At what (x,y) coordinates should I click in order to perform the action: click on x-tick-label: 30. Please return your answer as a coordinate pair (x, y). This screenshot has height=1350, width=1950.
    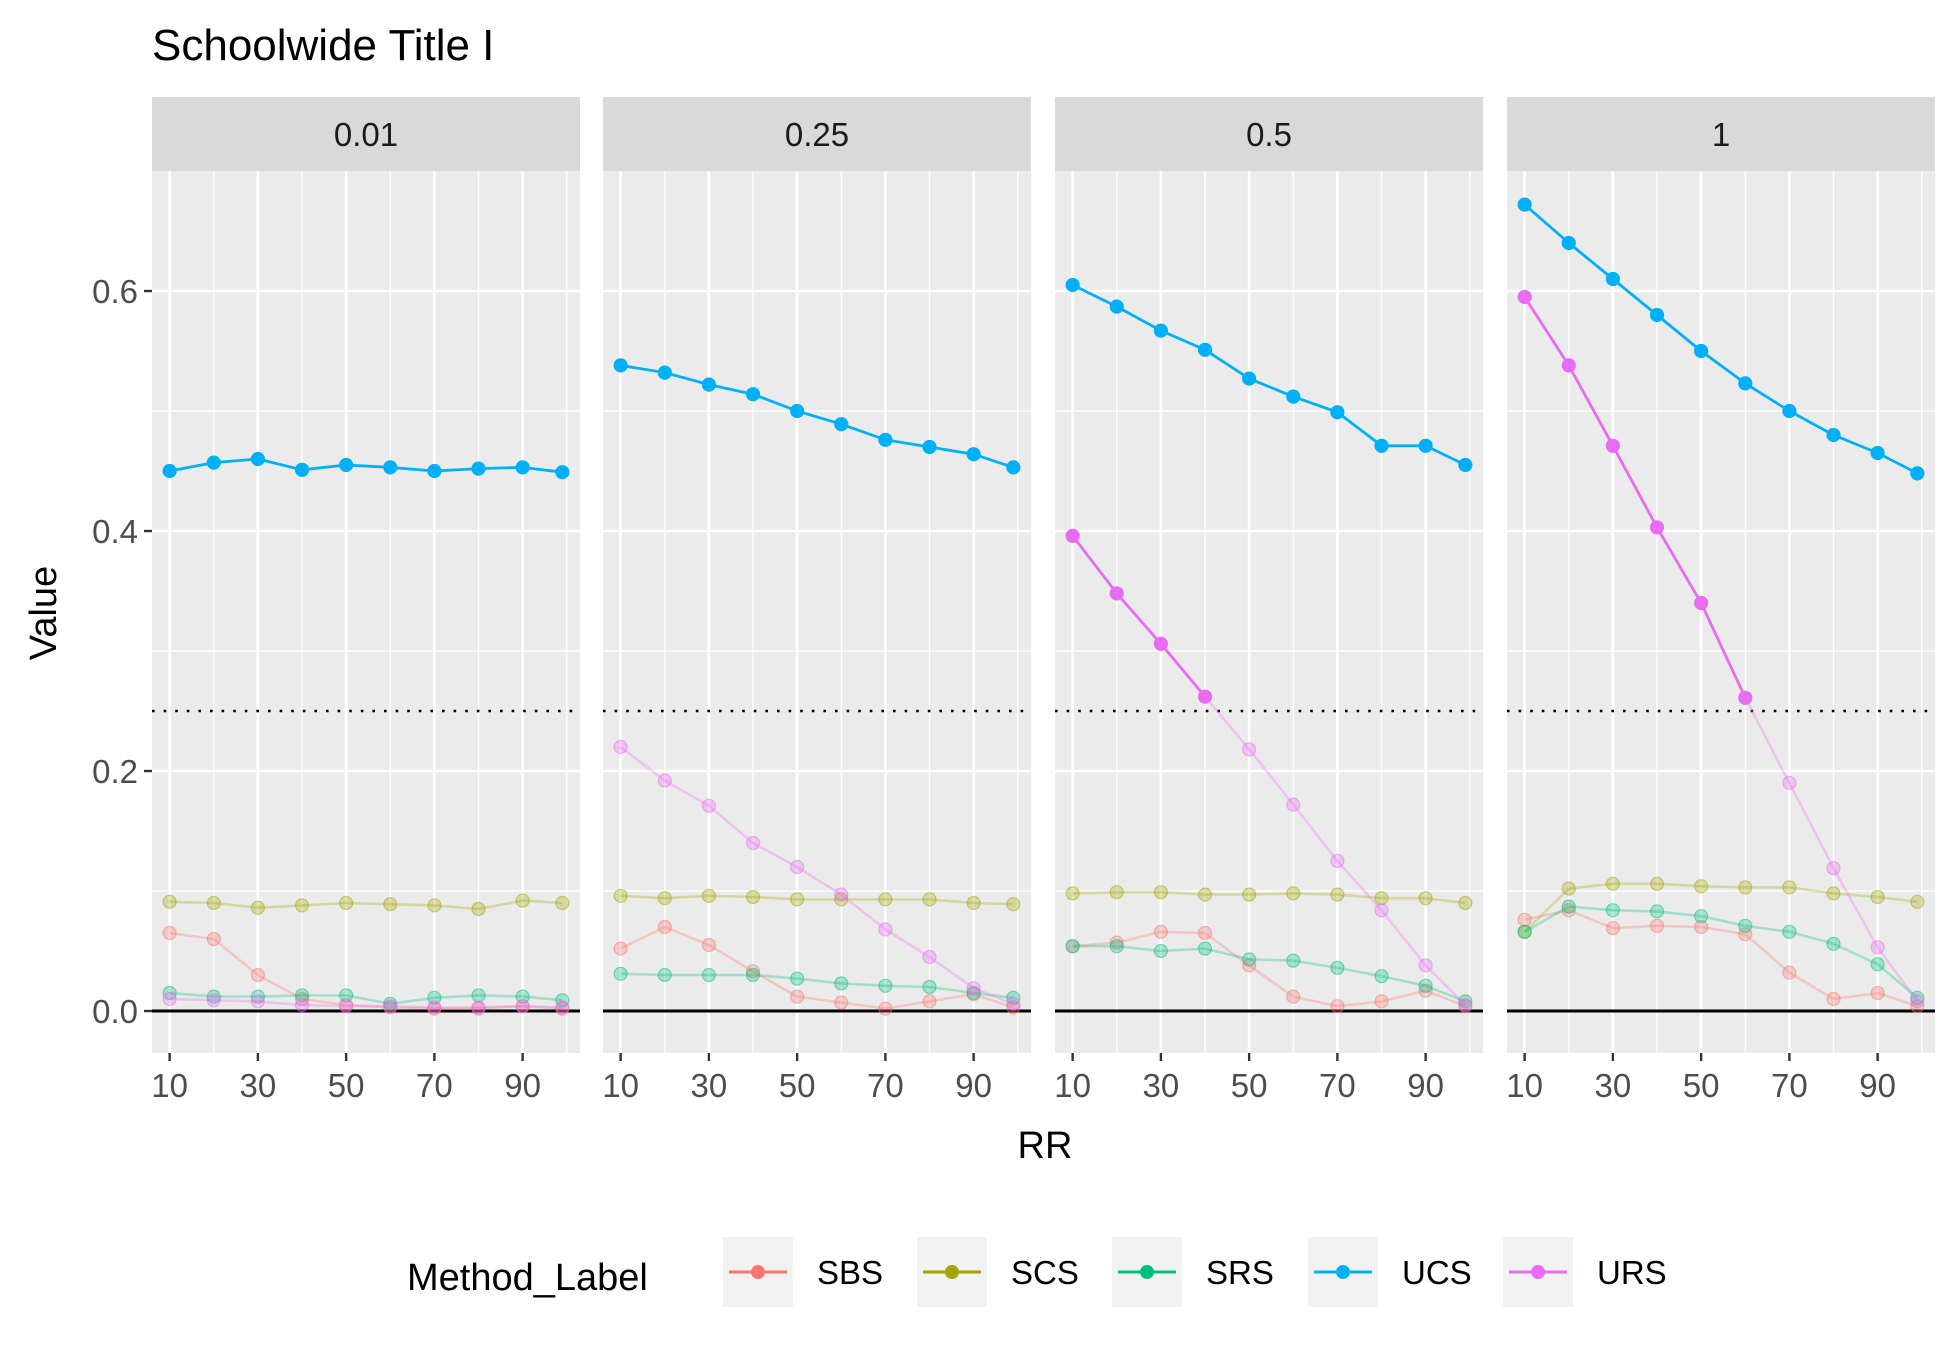
    Looking at the image, I should click on (1613, 1085).